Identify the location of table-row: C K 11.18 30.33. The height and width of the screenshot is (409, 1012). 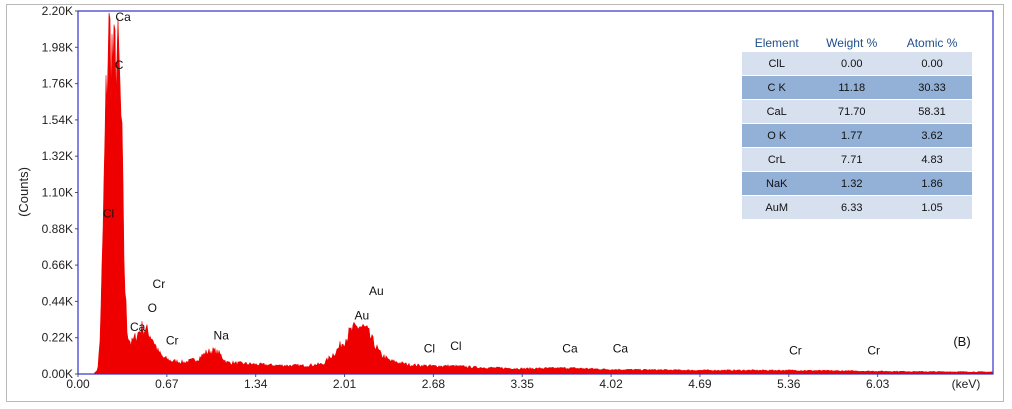
(857, 87).